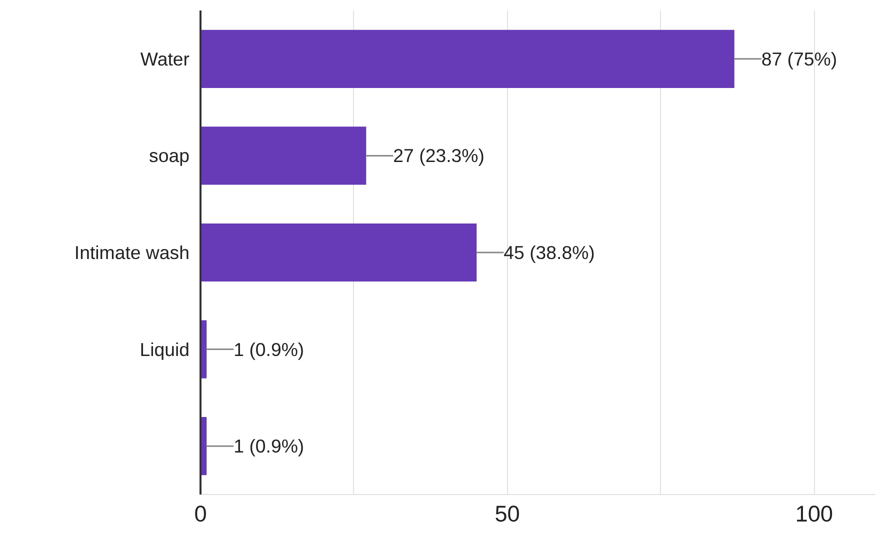 The width and height of the screenshot is (885, 539). Describe the element at coordinates (814, 513) in the screenshot. I see `x-tick-label: 100` at that location.